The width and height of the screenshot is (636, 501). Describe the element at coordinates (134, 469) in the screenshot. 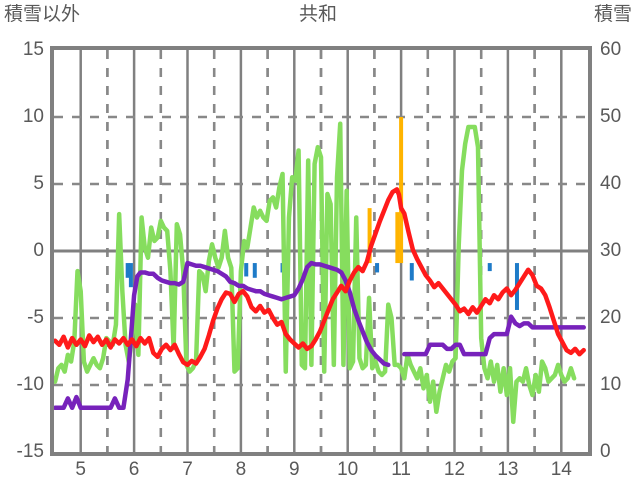

I see `x-axis-tick: 6` at that location.